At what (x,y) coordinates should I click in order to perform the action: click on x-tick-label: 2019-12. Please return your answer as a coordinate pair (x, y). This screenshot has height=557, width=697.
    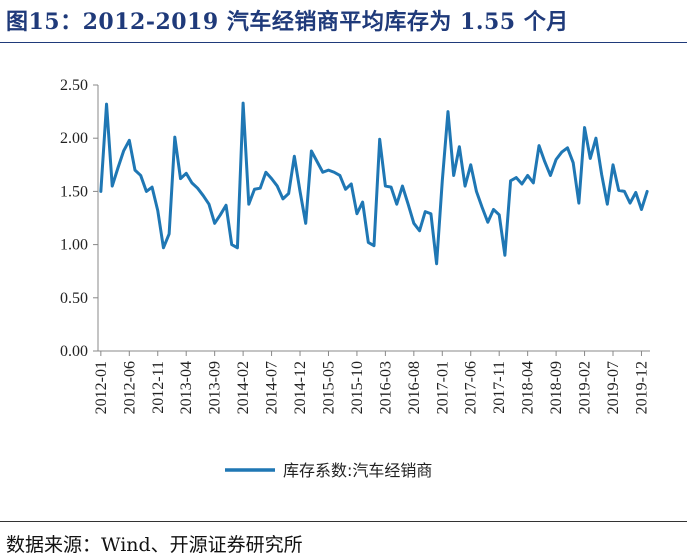
    Looking at the image, I should click on (641, 387).